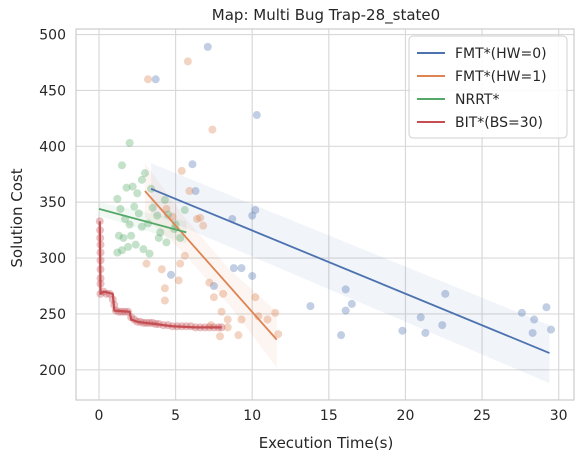 The height and width of the screenshot is (463, 581). Describe the element at coordinates (52, 91) in the screenshot. I see `y-tick-label: 450` at that location.